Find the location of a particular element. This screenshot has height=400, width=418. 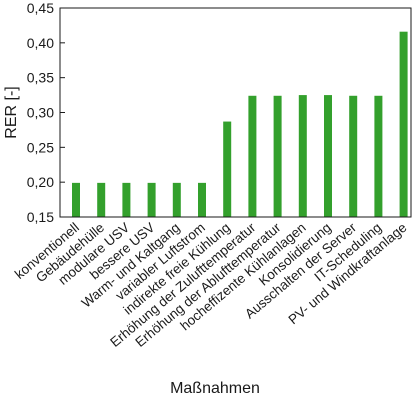

y-tick-label: 0,25 is located at coordinates (40, 147).